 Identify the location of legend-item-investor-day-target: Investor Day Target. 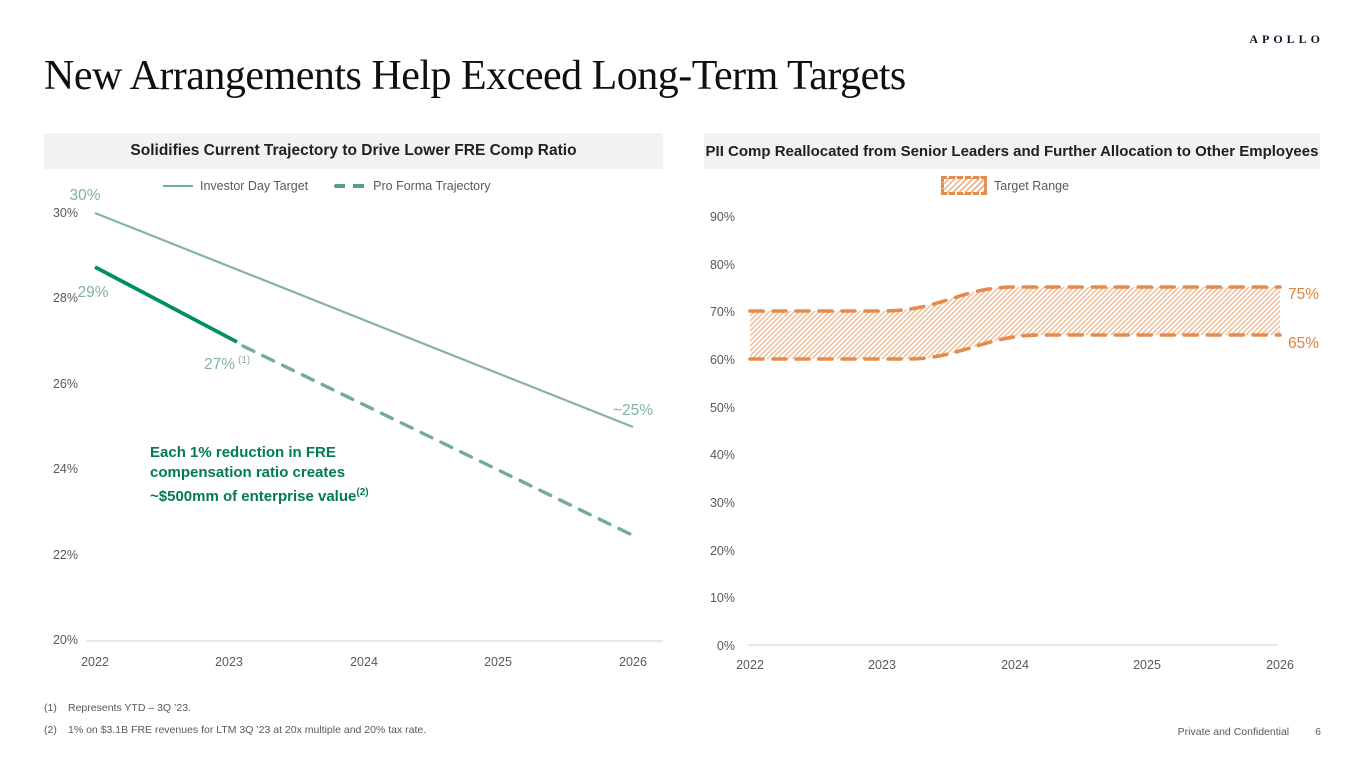
(235, 186).